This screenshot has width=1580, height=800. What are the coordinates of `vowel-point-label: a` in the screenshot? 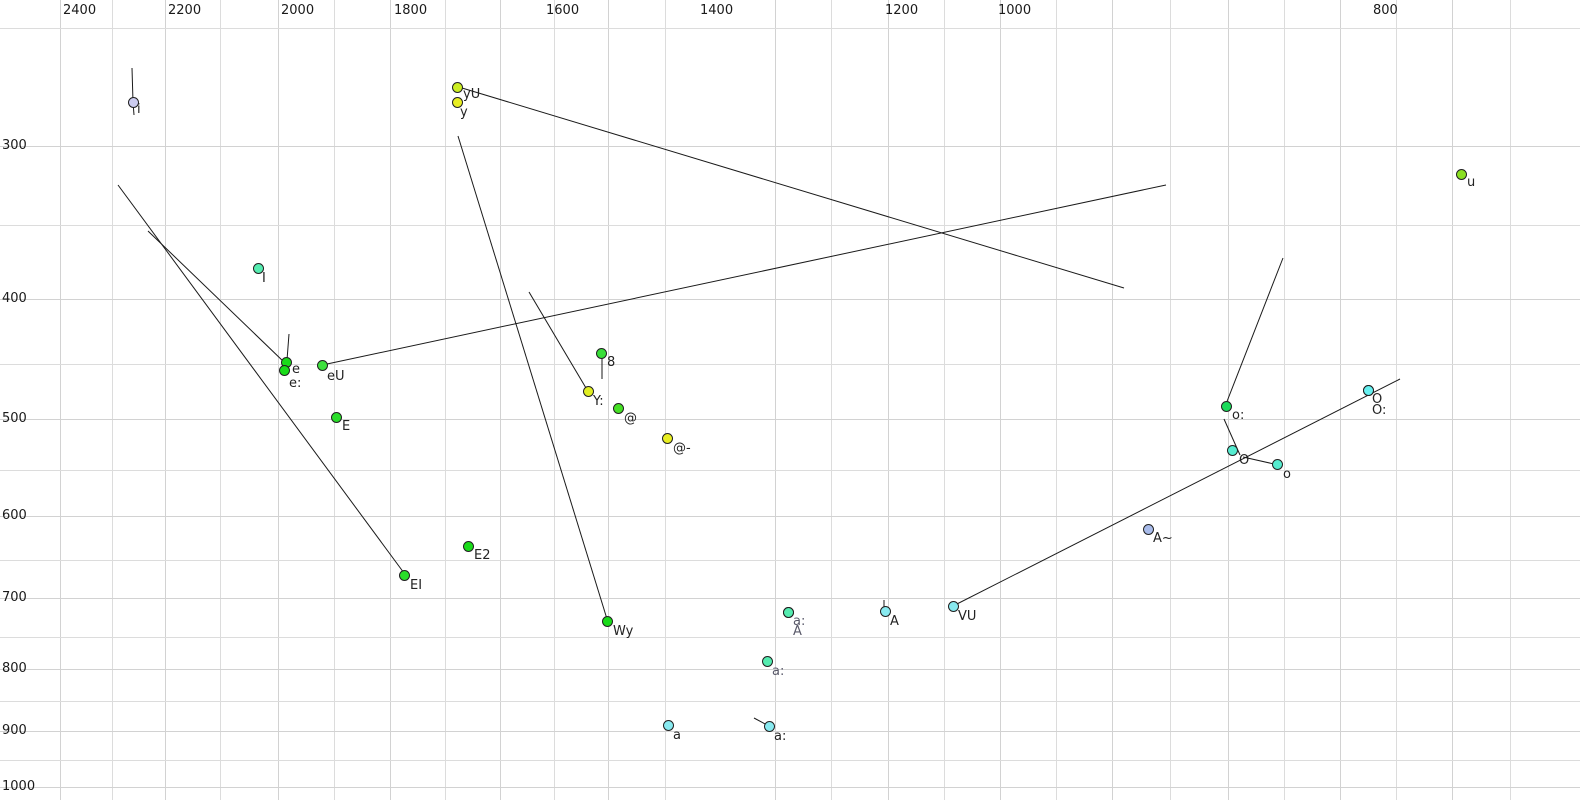 It's located at (677, 735).